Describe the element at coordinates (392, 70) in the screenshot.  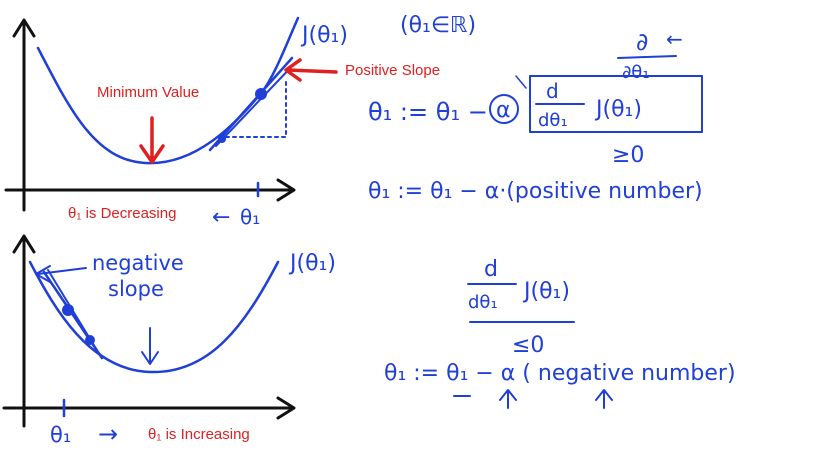
I see `positive-slope-label: Positive Slope` at that location.